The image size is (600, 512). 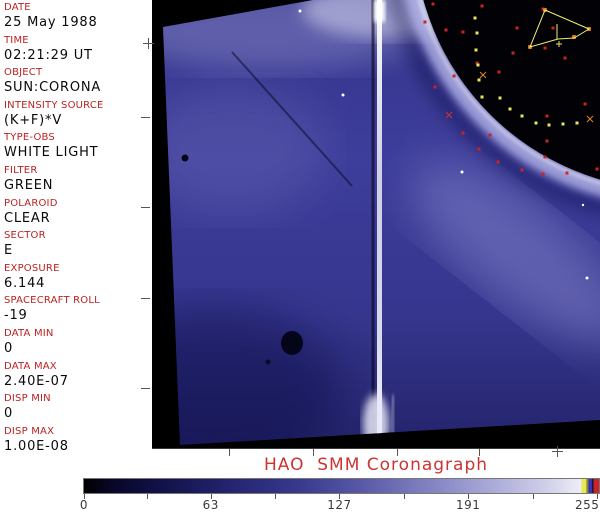 I want to click on field-value: GREEN, so click(x=29, y=185).